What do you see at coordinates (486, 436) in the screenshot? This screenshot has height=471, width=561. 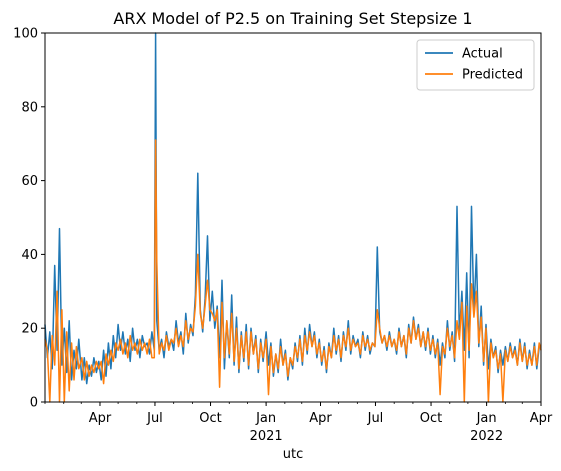 I see `x-tick-year-label: 2022` at bounding box center [486, 436].